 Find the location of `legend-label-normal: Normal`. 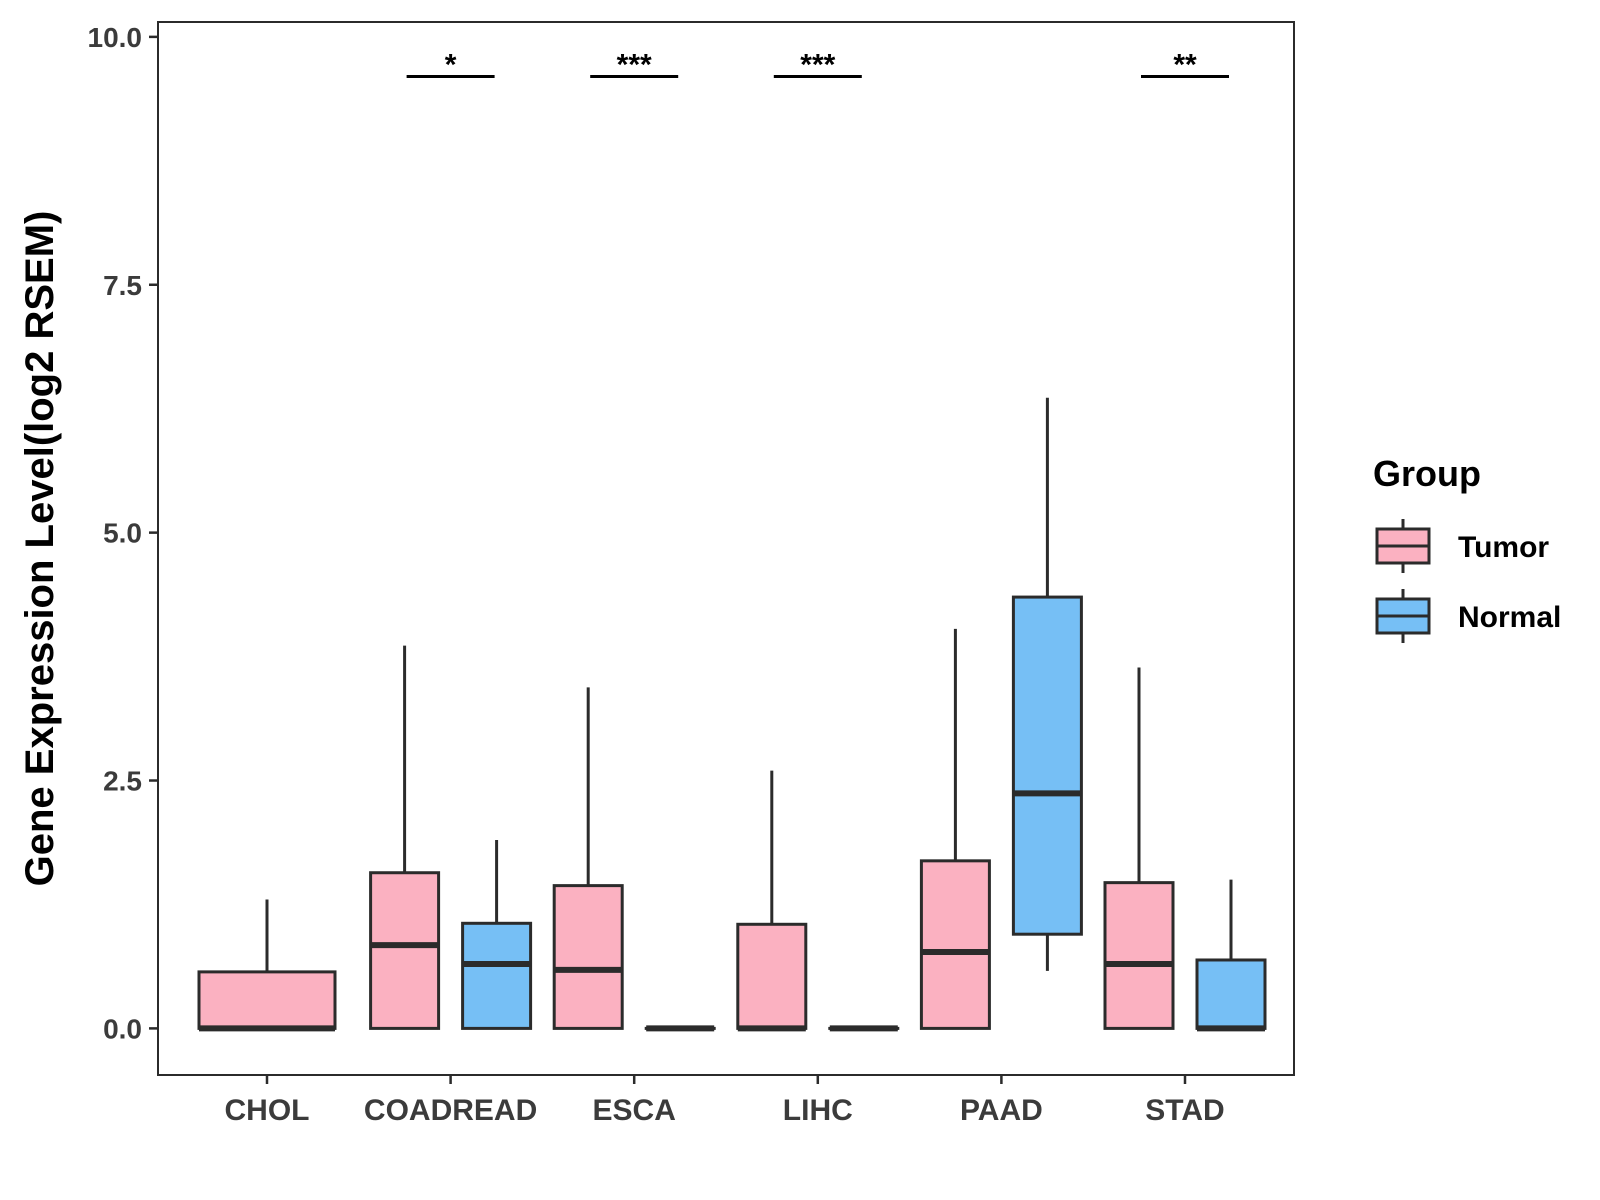

legend-label-normal: Normal is located at coordinates (1509, 617).